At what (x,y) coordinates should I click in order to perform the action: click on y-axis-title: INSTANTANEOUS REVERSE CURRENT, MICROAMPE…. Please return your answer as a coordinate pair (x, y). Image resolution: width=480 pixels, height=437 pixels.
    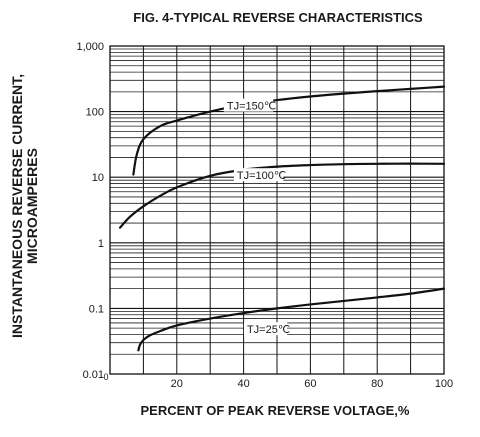
    Looking at the image, I should click on (24, 206).